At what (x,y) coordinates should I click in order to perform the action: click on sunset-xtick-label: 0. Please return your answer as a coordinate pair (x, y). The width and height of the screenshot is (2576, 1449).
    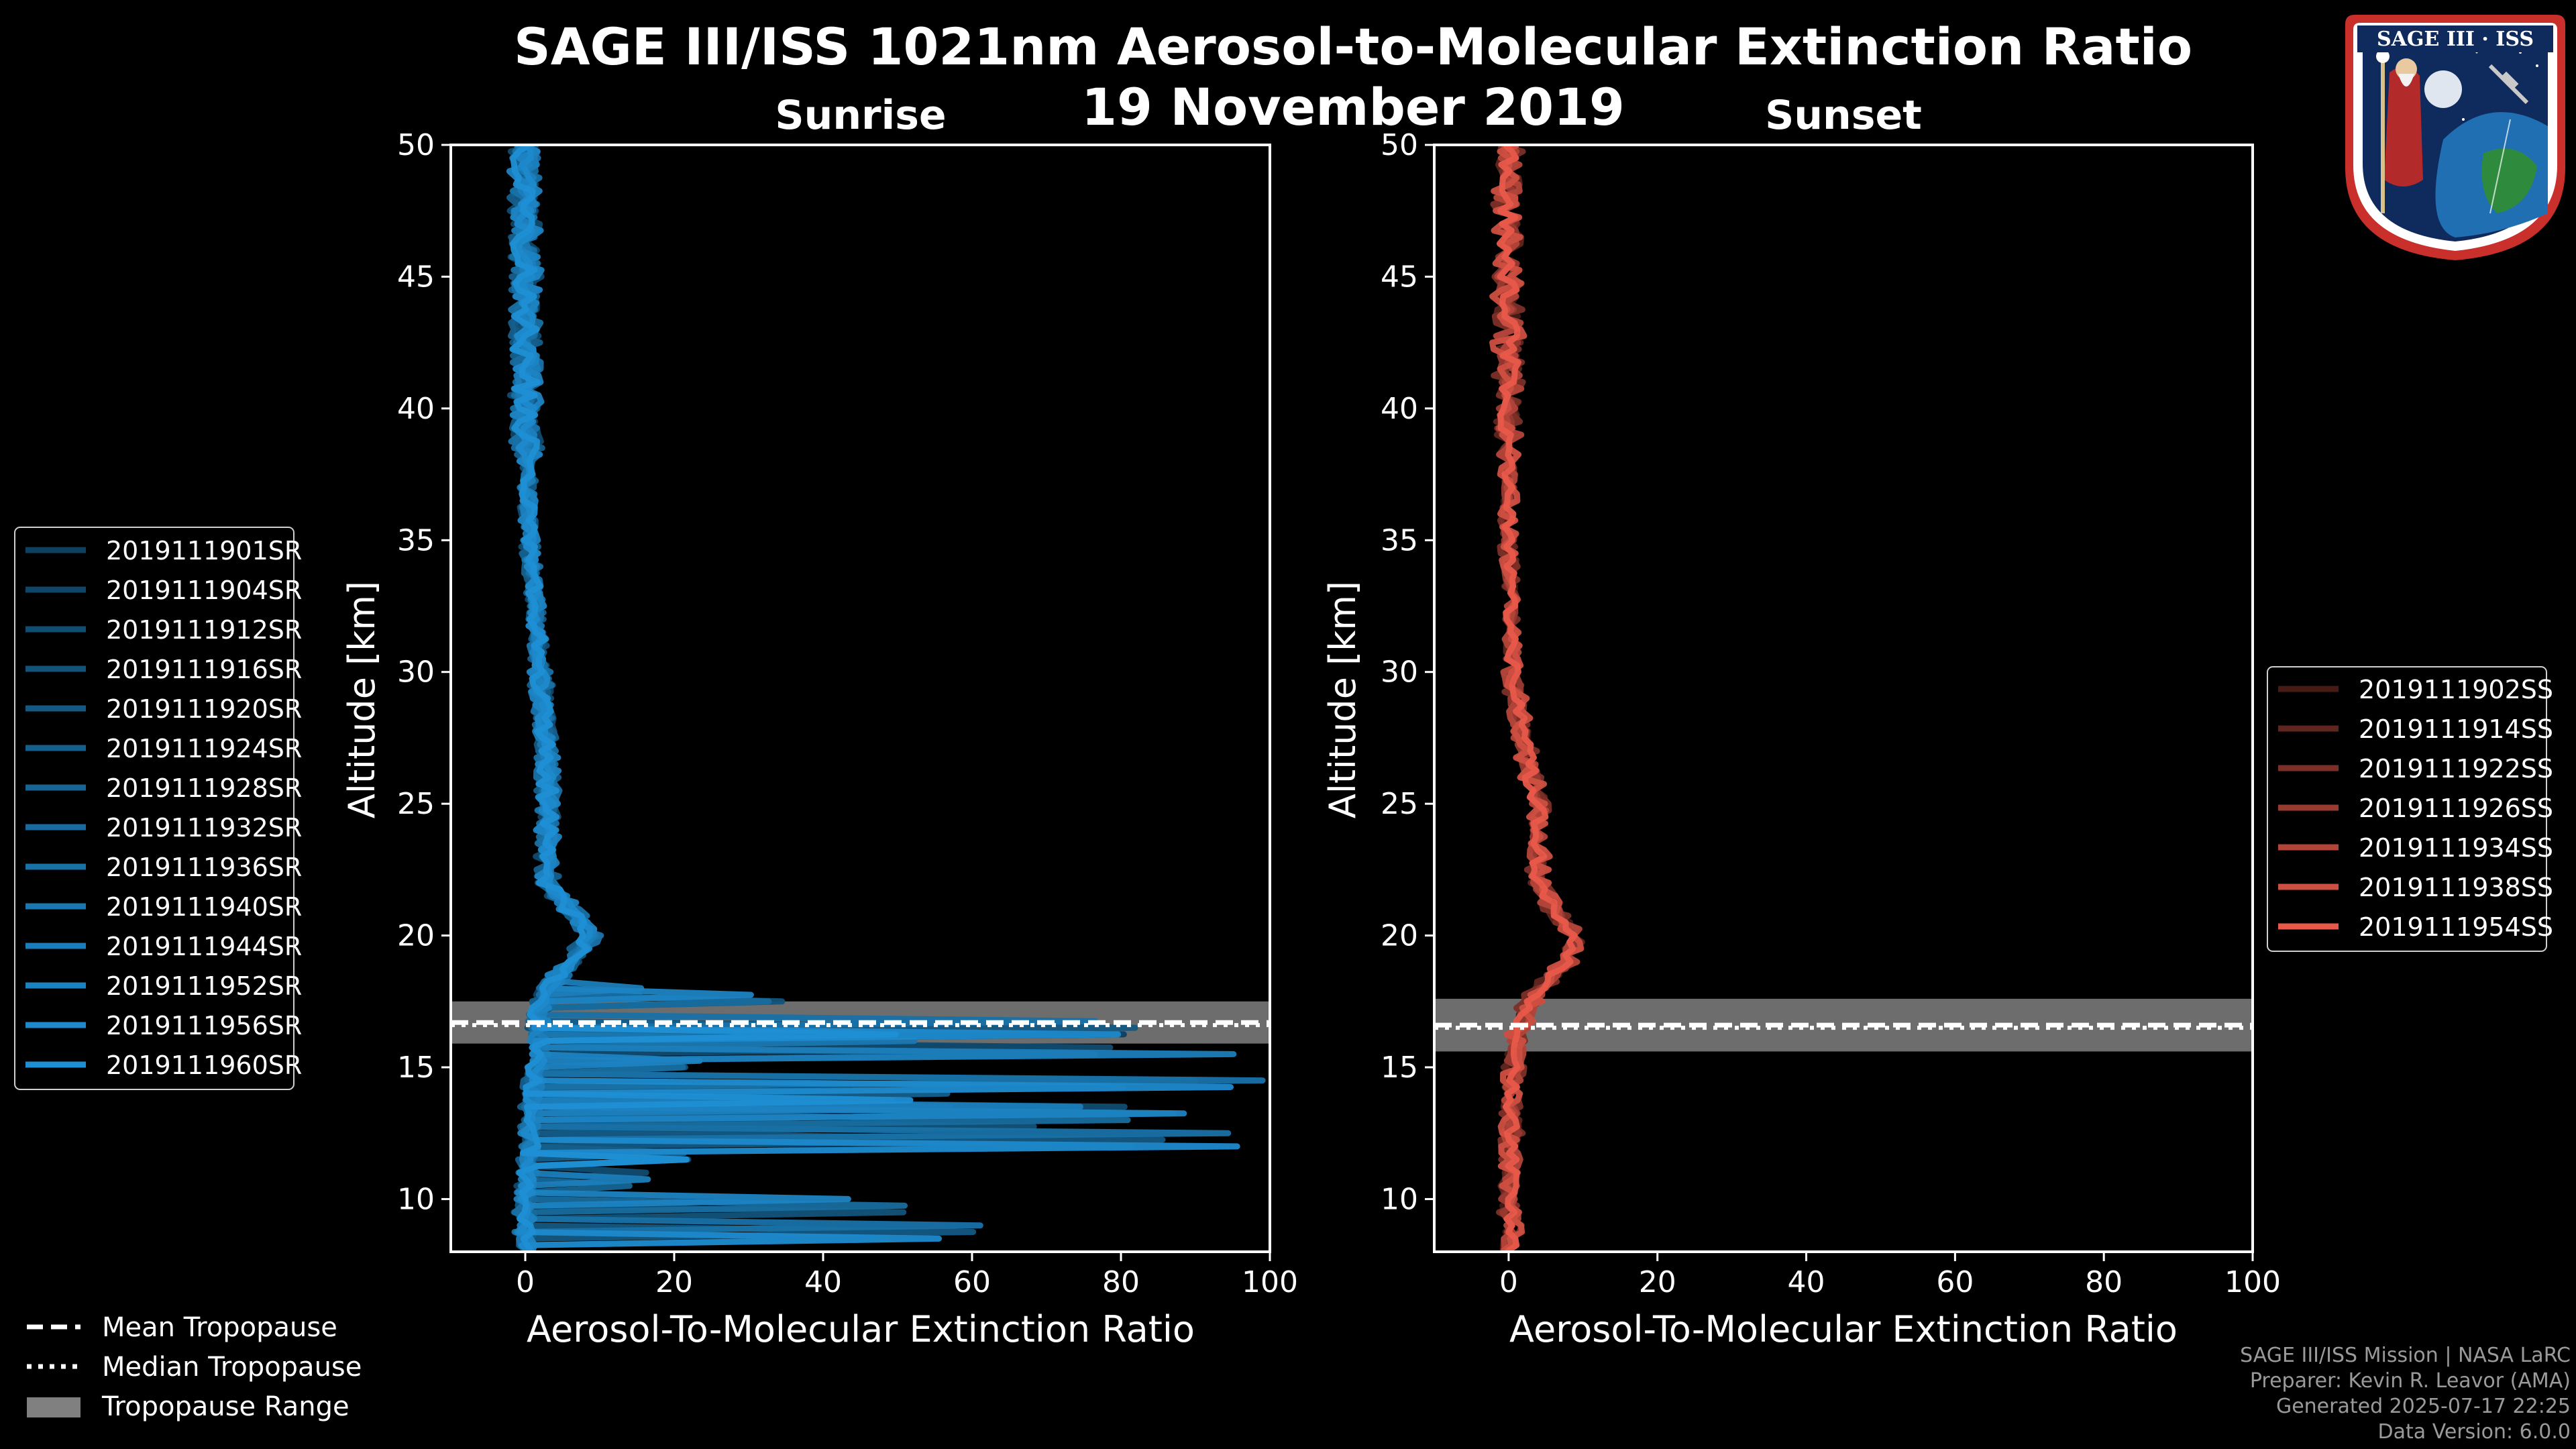
    Looking at the image, I should click on (1508, 1282).